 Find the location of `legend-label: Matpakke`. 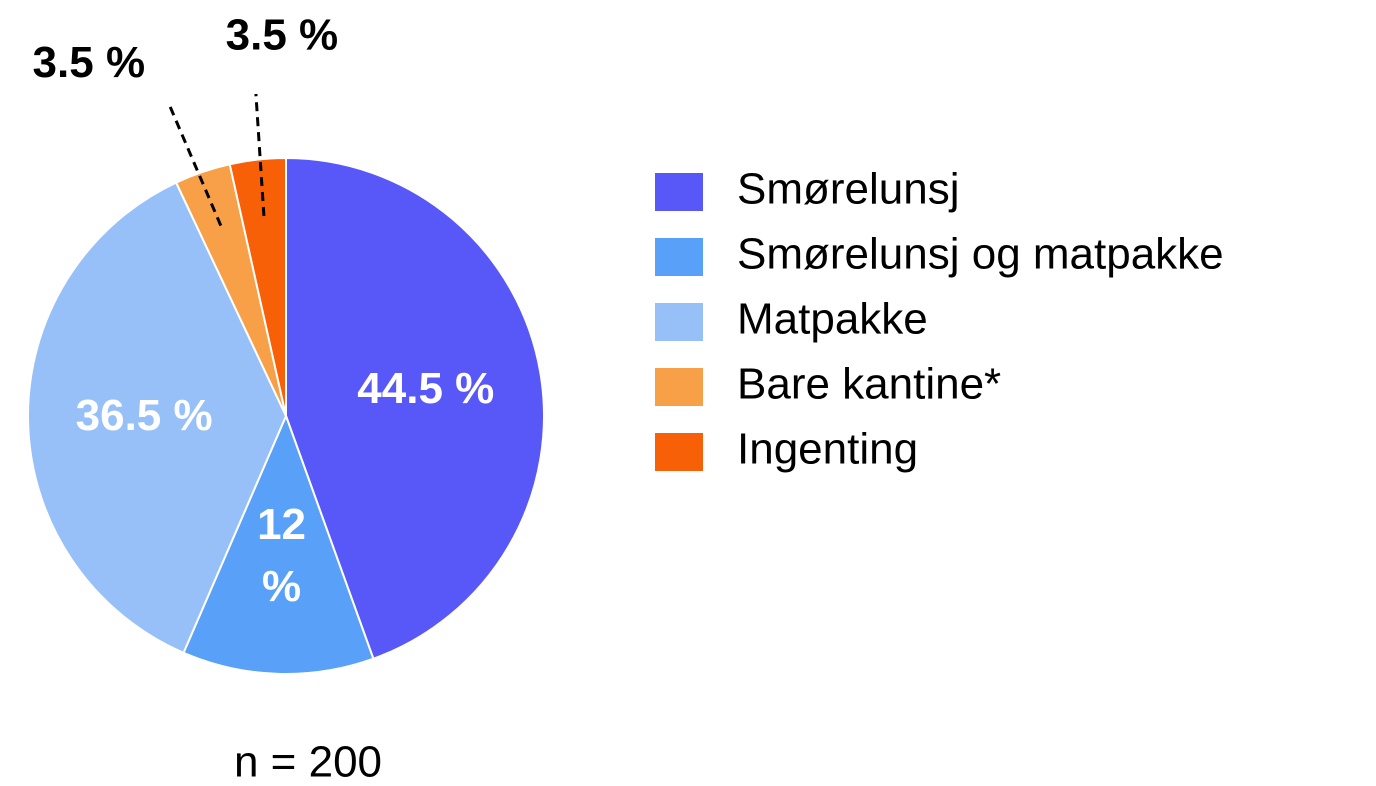

legend-label: Matpakke is located at coordinates (832, 319).